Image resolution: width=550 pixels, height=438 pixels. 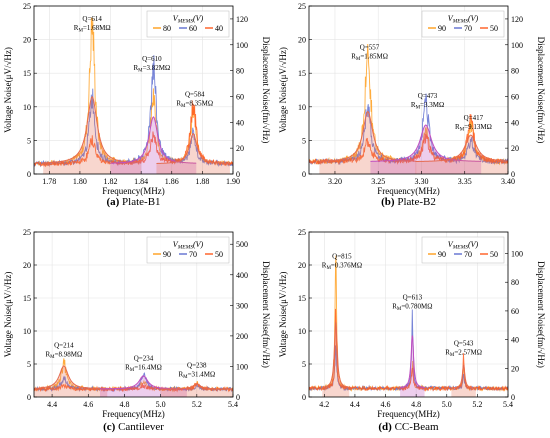 What do you see at coordinates (80, 181) in the screenshot?
I see `x-tick-label: 1.80` at bounding box center [80, 181].